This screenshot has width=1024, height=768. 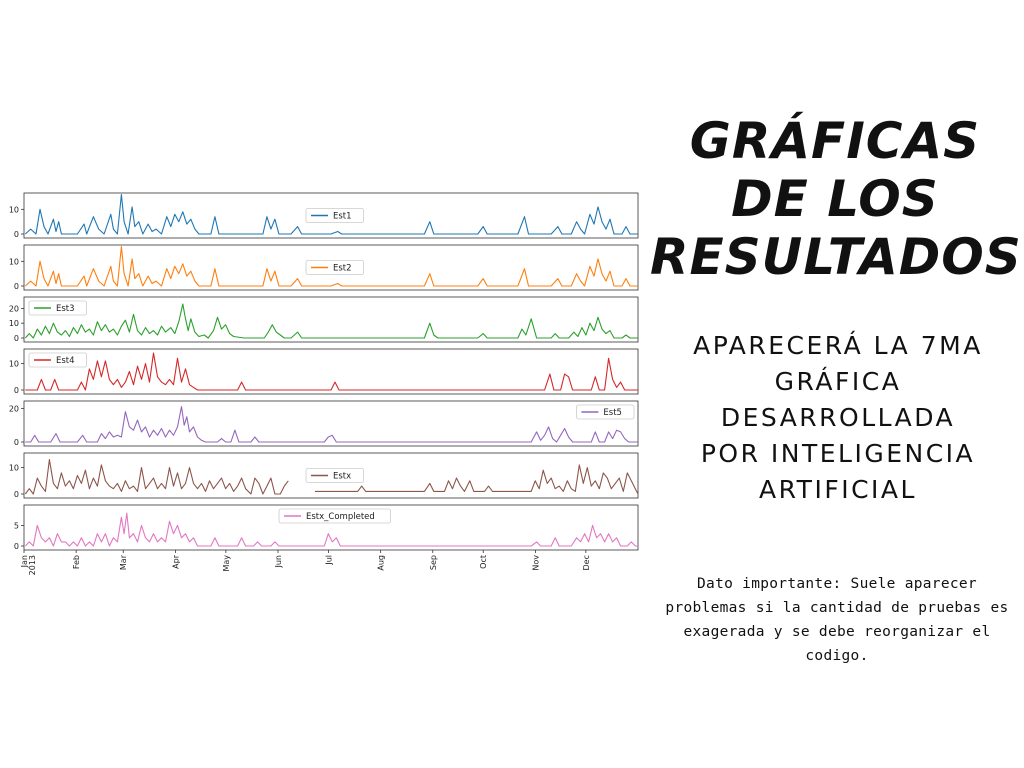 What do you see at coordinates (28, 565) in the screenshot?
I see `x-tick-label: Jan2013` at bounding box center [28, 565].